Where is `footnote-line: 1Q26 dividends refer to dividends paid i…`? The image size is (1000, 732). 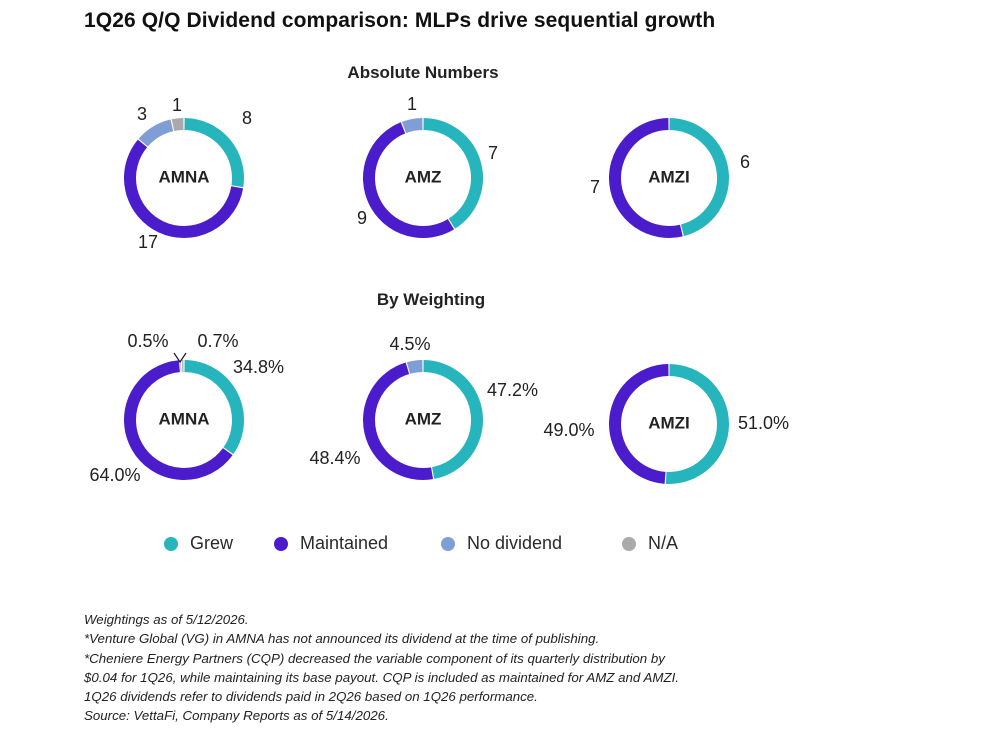
footnote-line: 1Q26 dividends refer to dividends paid i… is located at coordinates (311, 697).